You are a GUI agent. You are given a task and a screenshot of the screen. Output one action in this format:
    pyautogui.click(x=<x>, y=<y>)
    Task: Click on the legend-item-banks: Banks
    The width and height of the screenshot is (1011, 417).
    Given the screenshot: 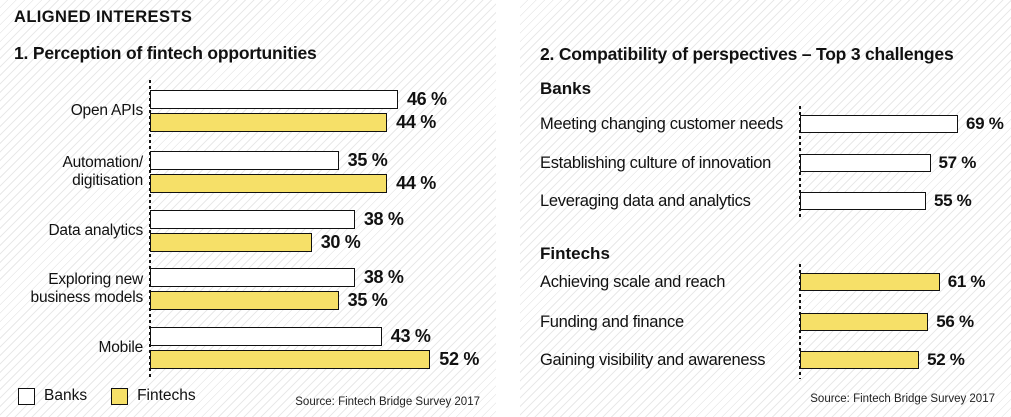 What is the action you would take?
    pyautogui.click(x=52, y=396)
    